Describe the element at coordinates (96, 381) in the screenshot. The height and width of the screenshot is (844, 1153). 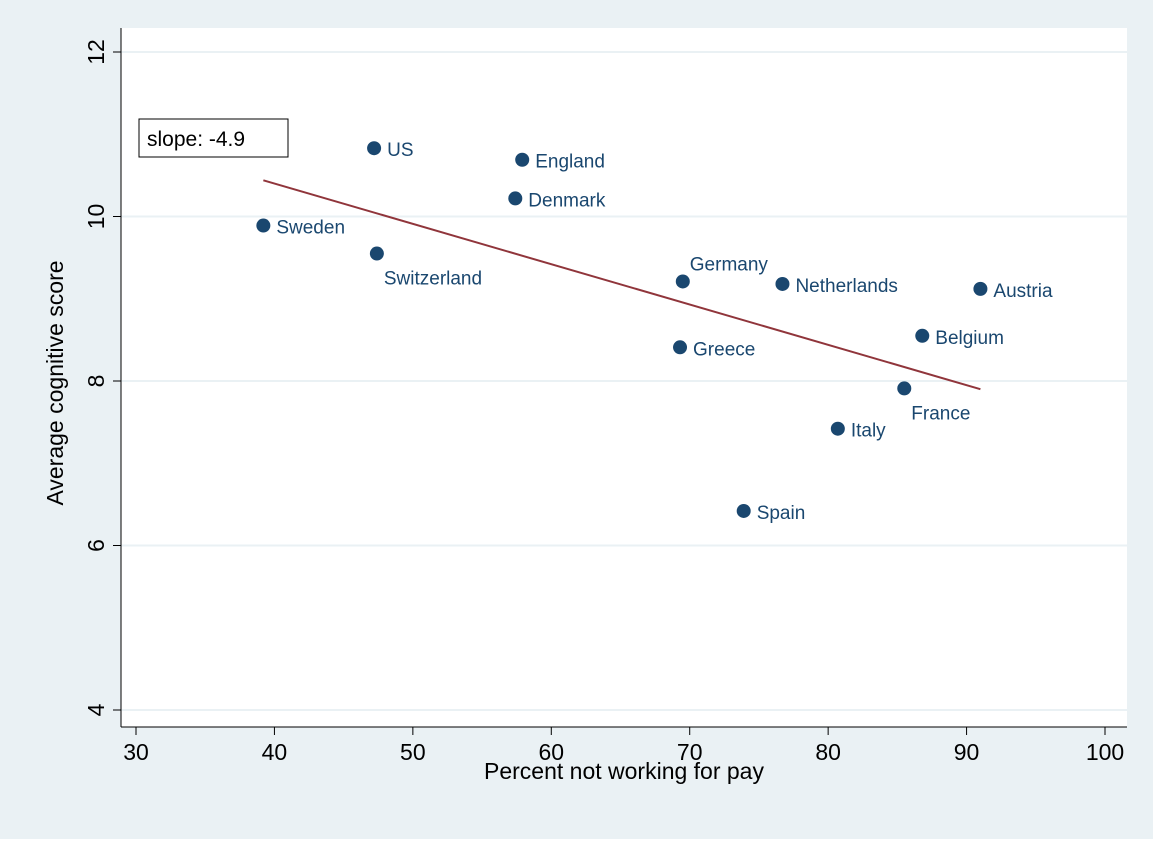
I see `y-tick-label: 8` at that location.